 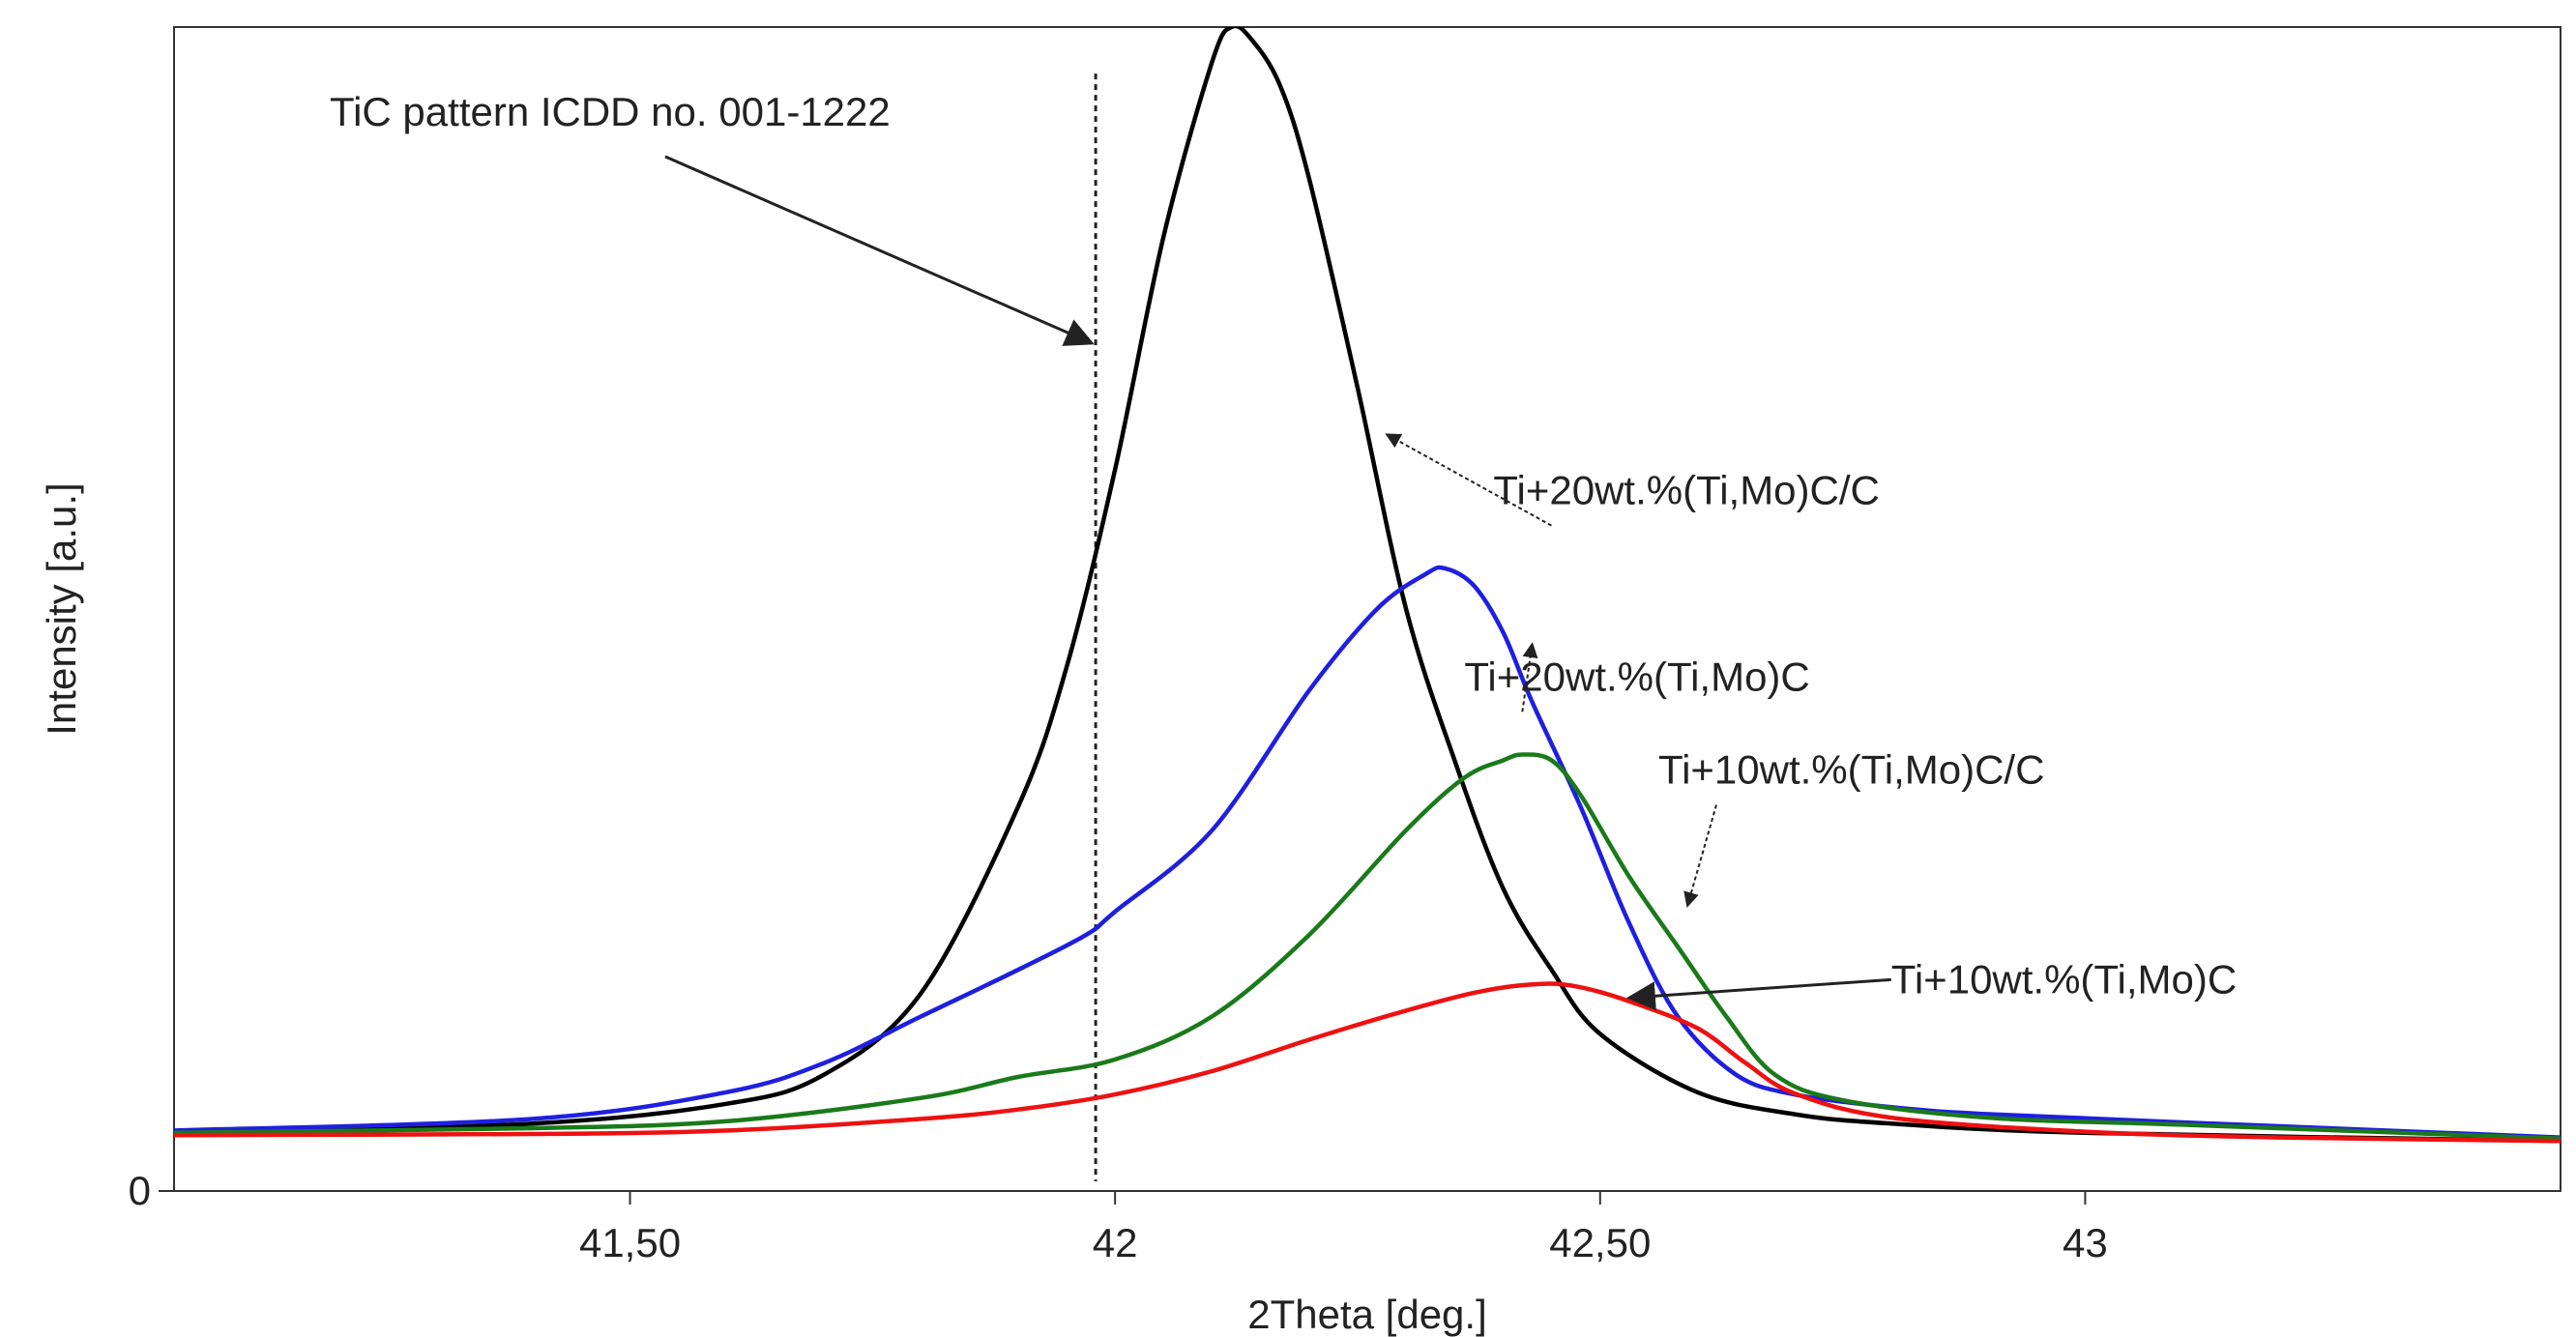 I want to click on series-label-3: Ti+10wt.%(Ti,Mo)C/C, so click(x=1851, y=770).